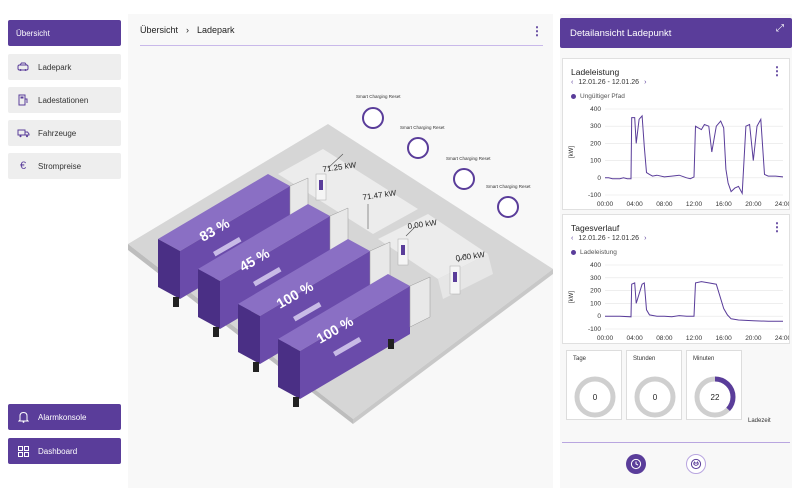  I want to click on breadcrumb-current: Ladepark, so click(216, 30).